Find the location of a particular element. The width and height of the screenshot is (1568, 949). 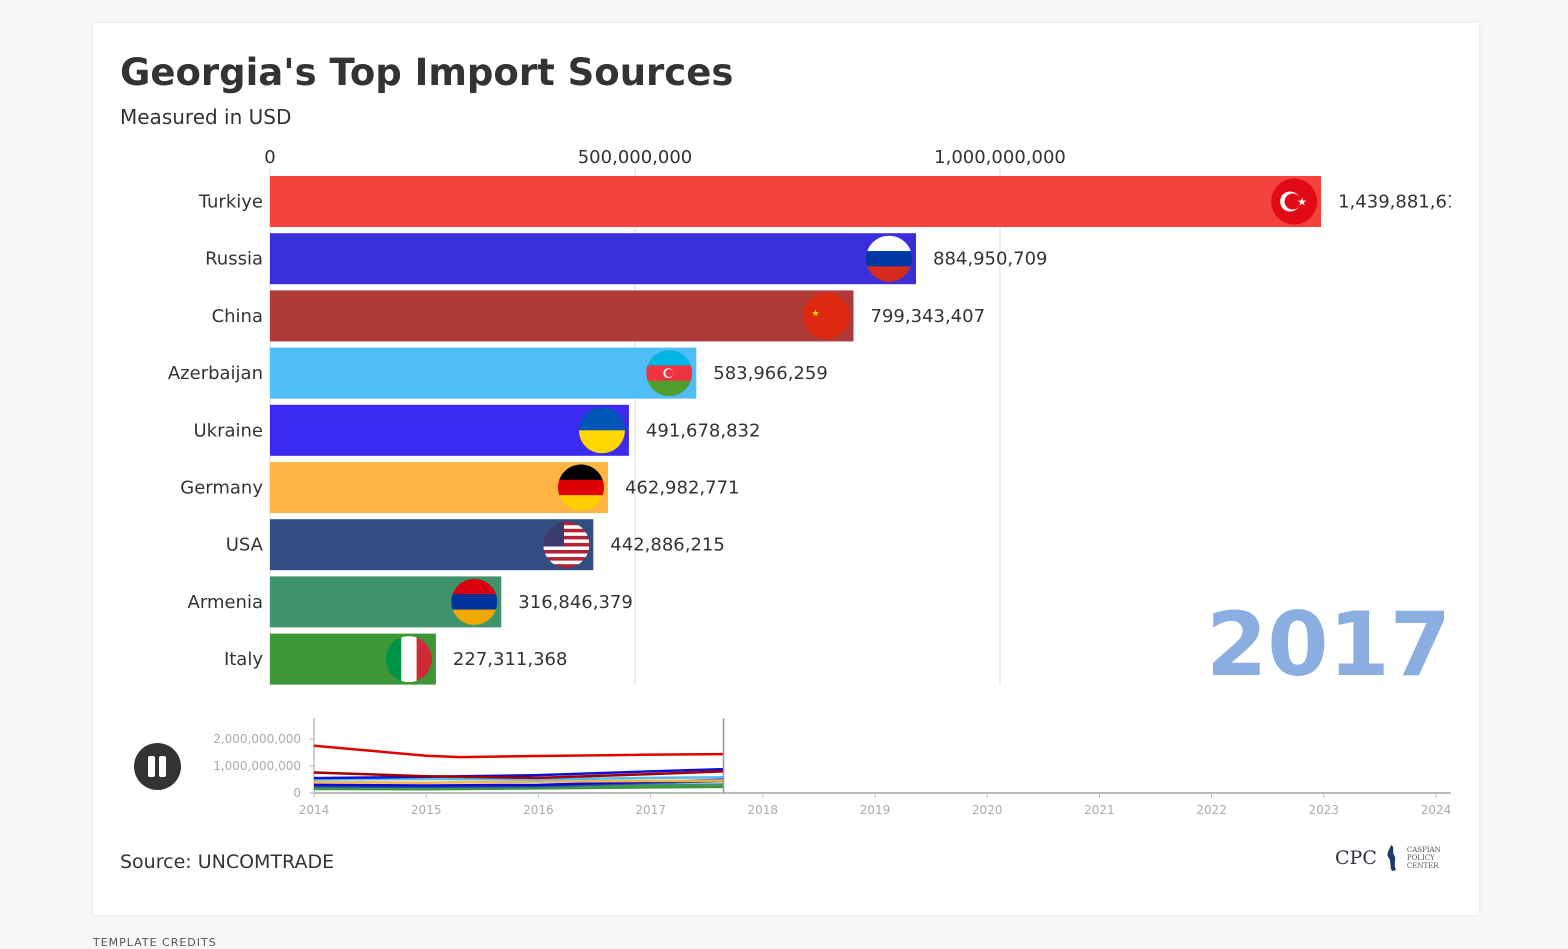

x-tick-label: 500,000,000 is located at coordinates (635, 157).